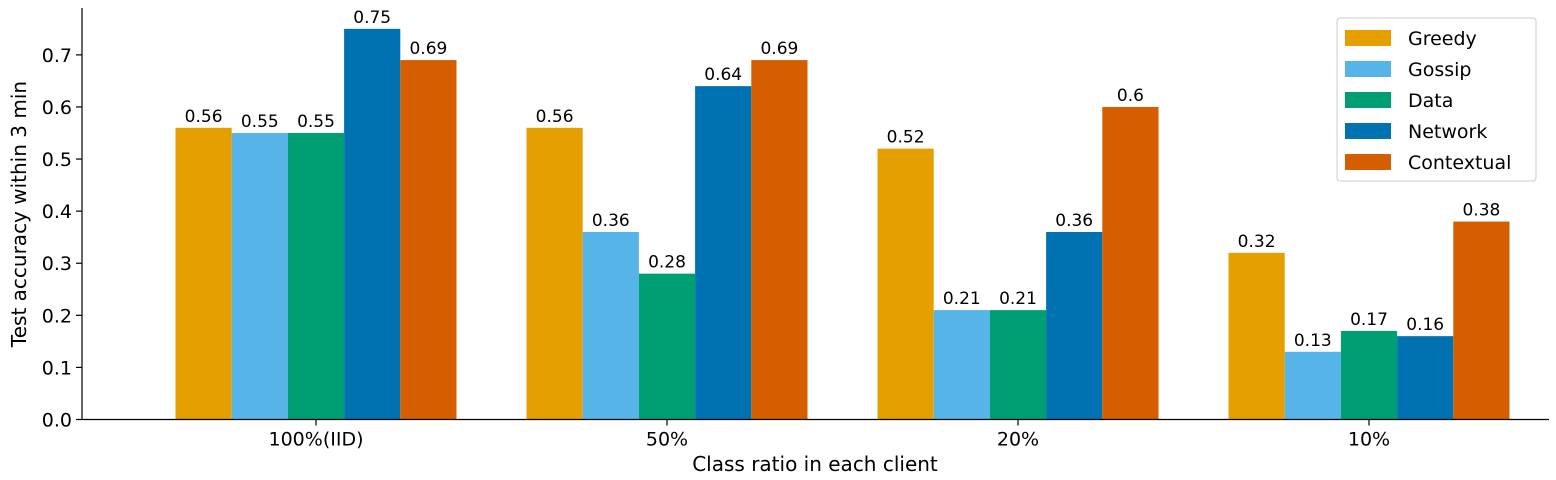 This screenshot has height=480, width=1556. Describe the element at coordinates (1459, 163) in the screenshot. I see `legend-label-contextual: Contextual` at that location.